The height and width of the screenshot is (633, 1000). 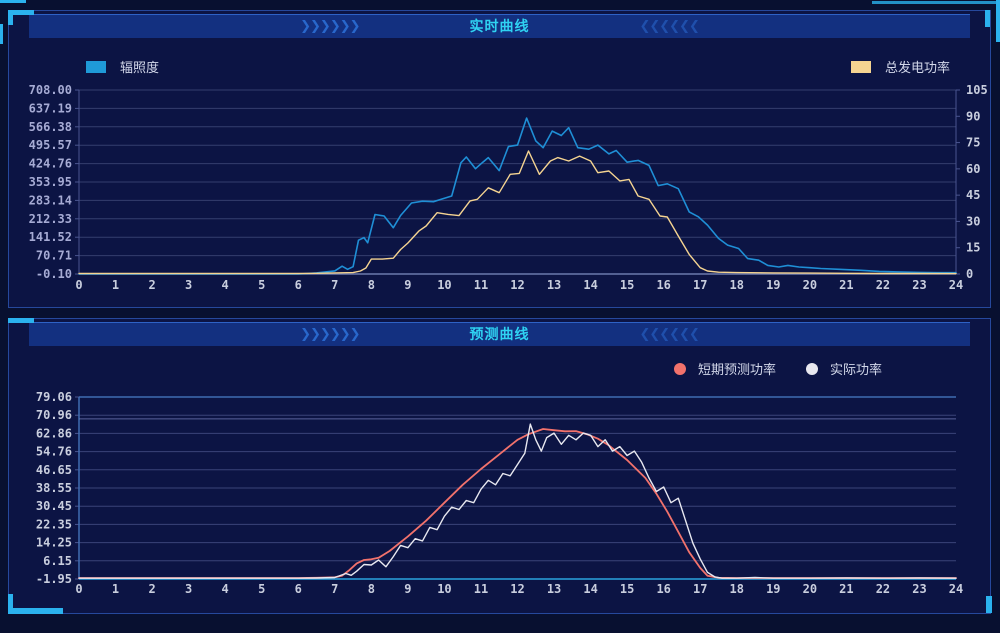 What do you see at coordinates (737, 285) in the screenshot?
I see `svg-text: 18` at bounding box center [737, 285].